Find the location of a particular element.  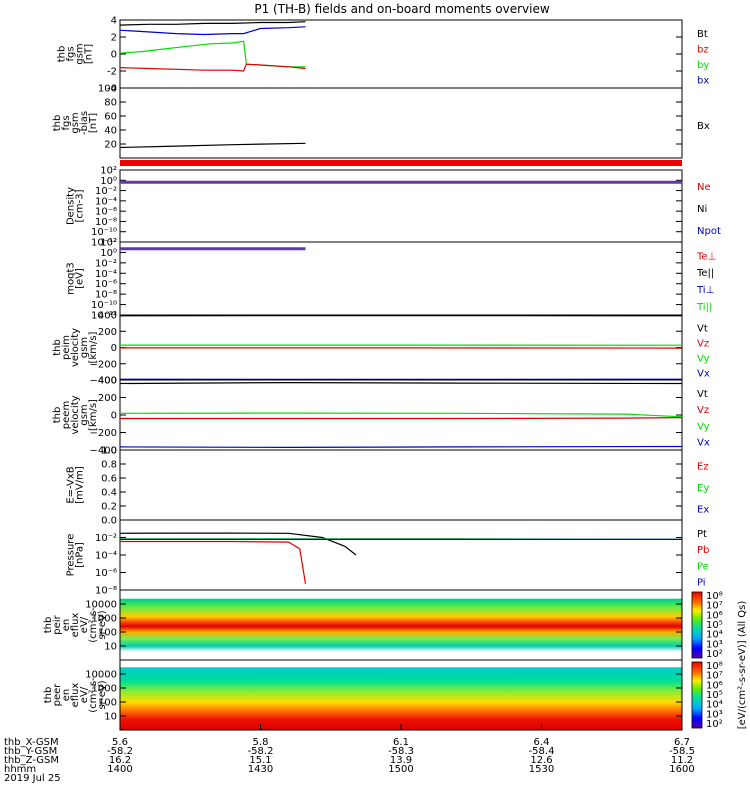

colorbar-tick-label: 10⁷ is located at coordinates (714, 606).